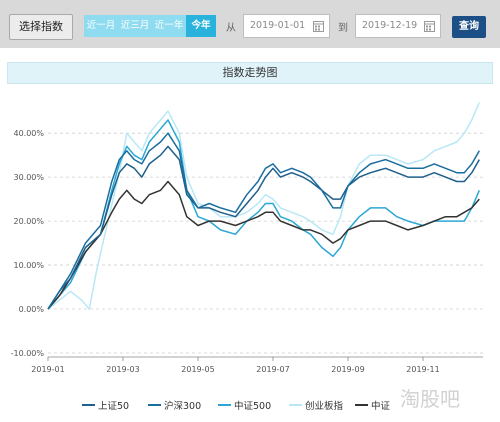 The image size is (500, 422). I want to click on y-axis-ticks: -10.00% 0.00% 10.00% 20.00% 30.00% 40.00%, so click(28, 243).